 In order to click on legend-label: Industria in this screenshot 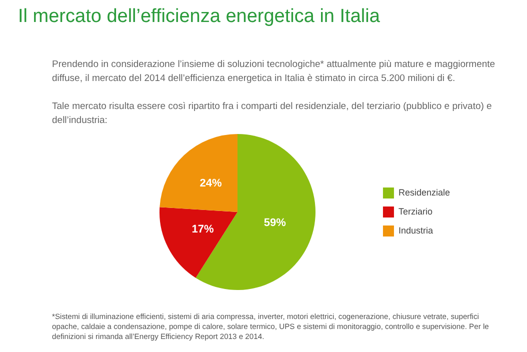, I will do `click(415, 230)`.